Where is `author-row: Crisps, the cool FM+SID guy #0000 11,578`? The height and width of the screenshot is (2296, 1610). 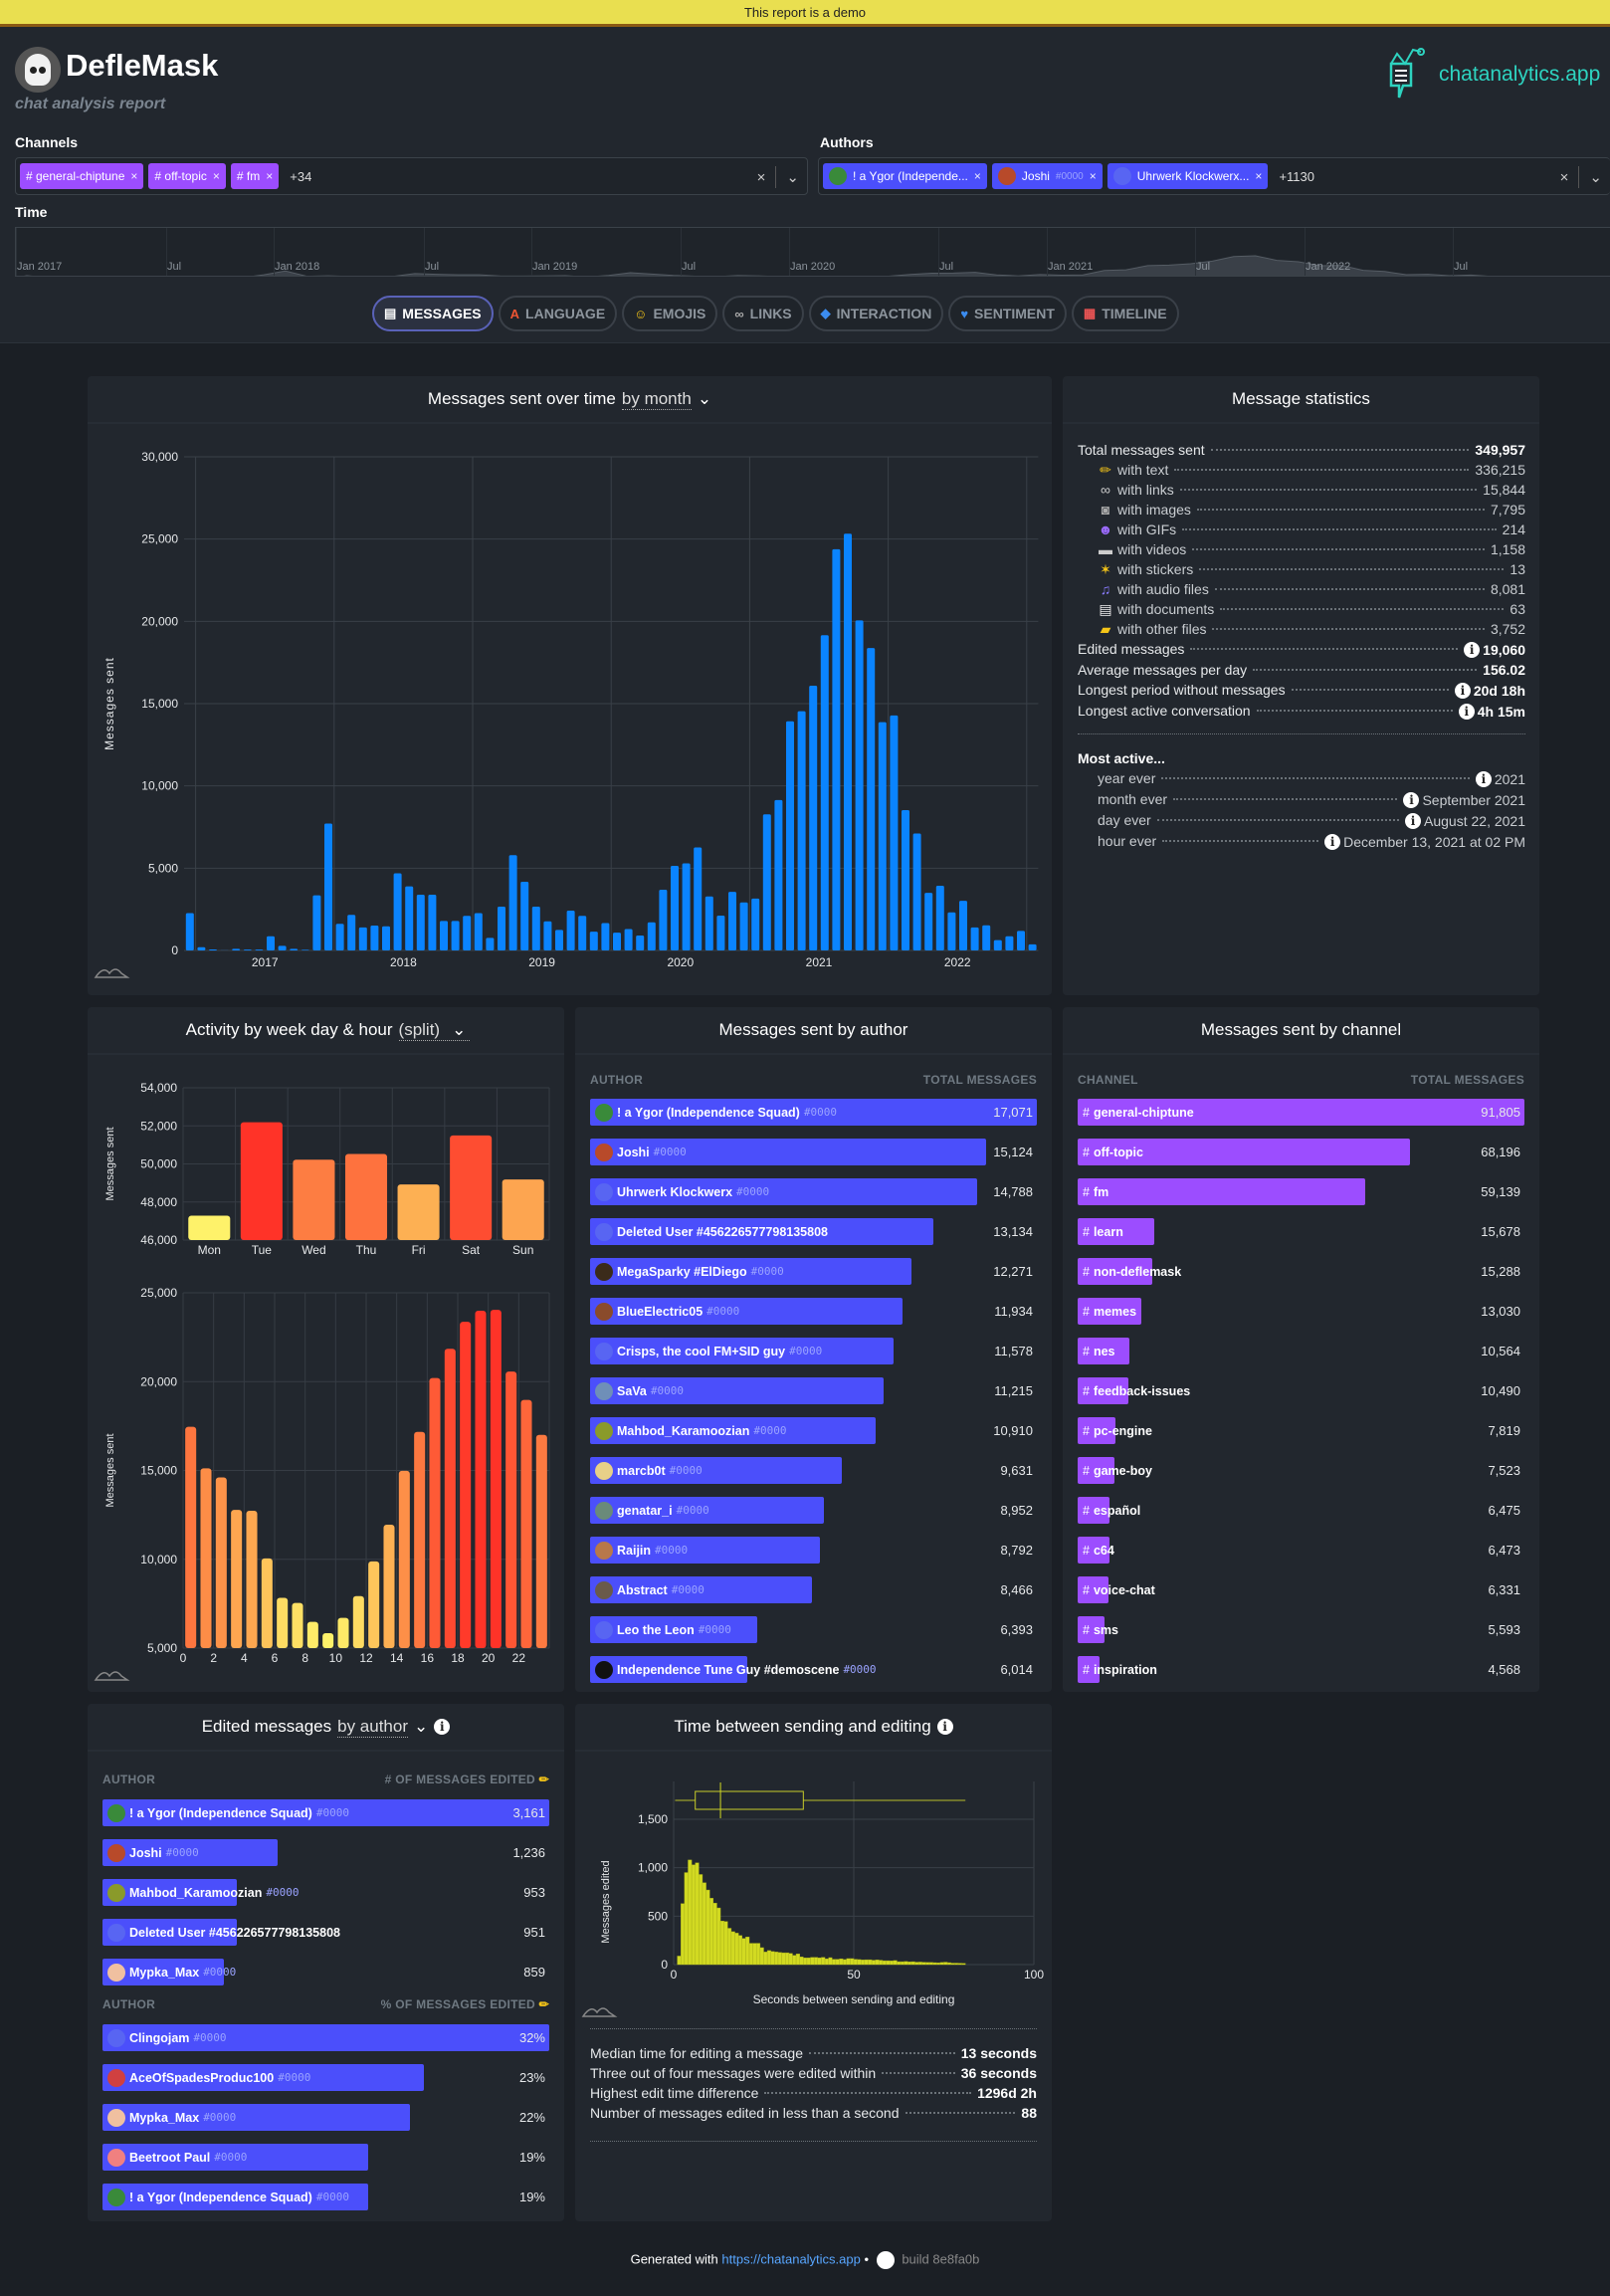 author-row: Crisps, the cool FM+SID guy #0000 11,578 is located at coordinates (814, 1351).